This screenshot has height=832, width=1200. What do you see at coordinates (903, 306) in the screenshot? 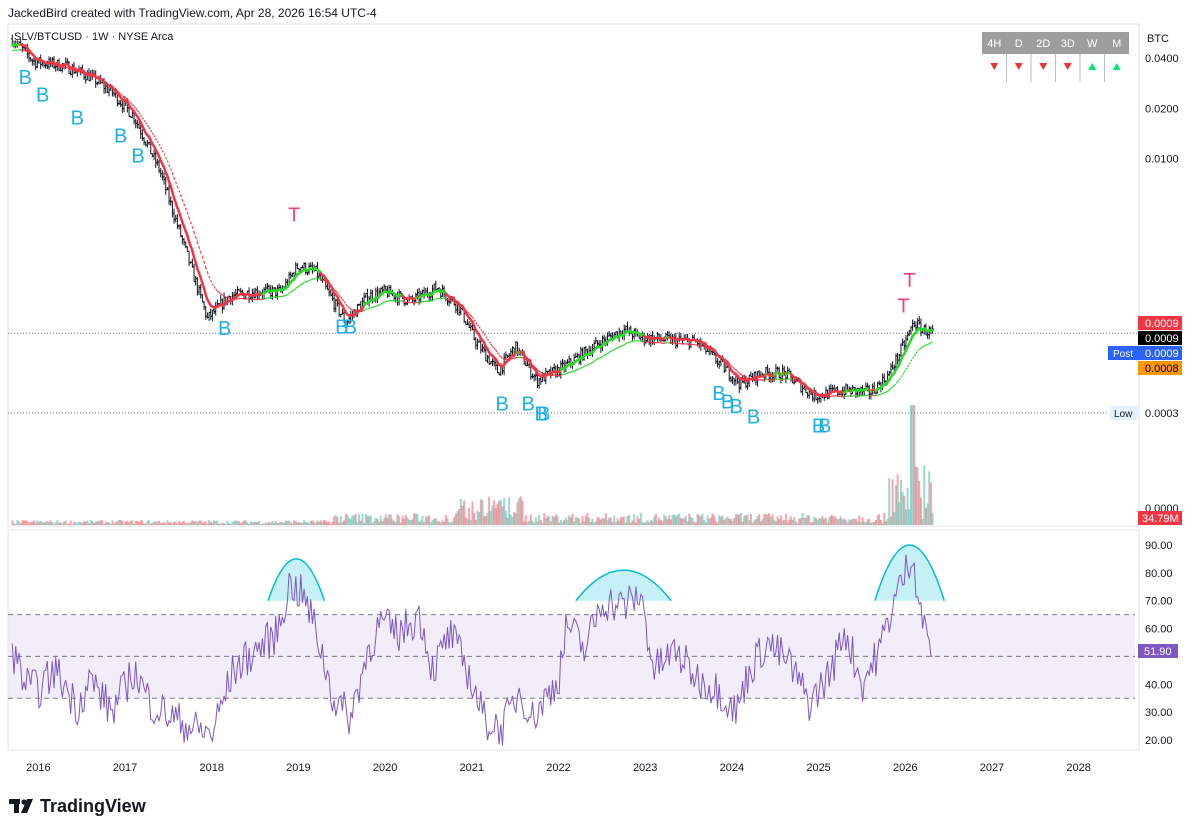
I see `top-signal-label: T` at bounding box center [903, 306].